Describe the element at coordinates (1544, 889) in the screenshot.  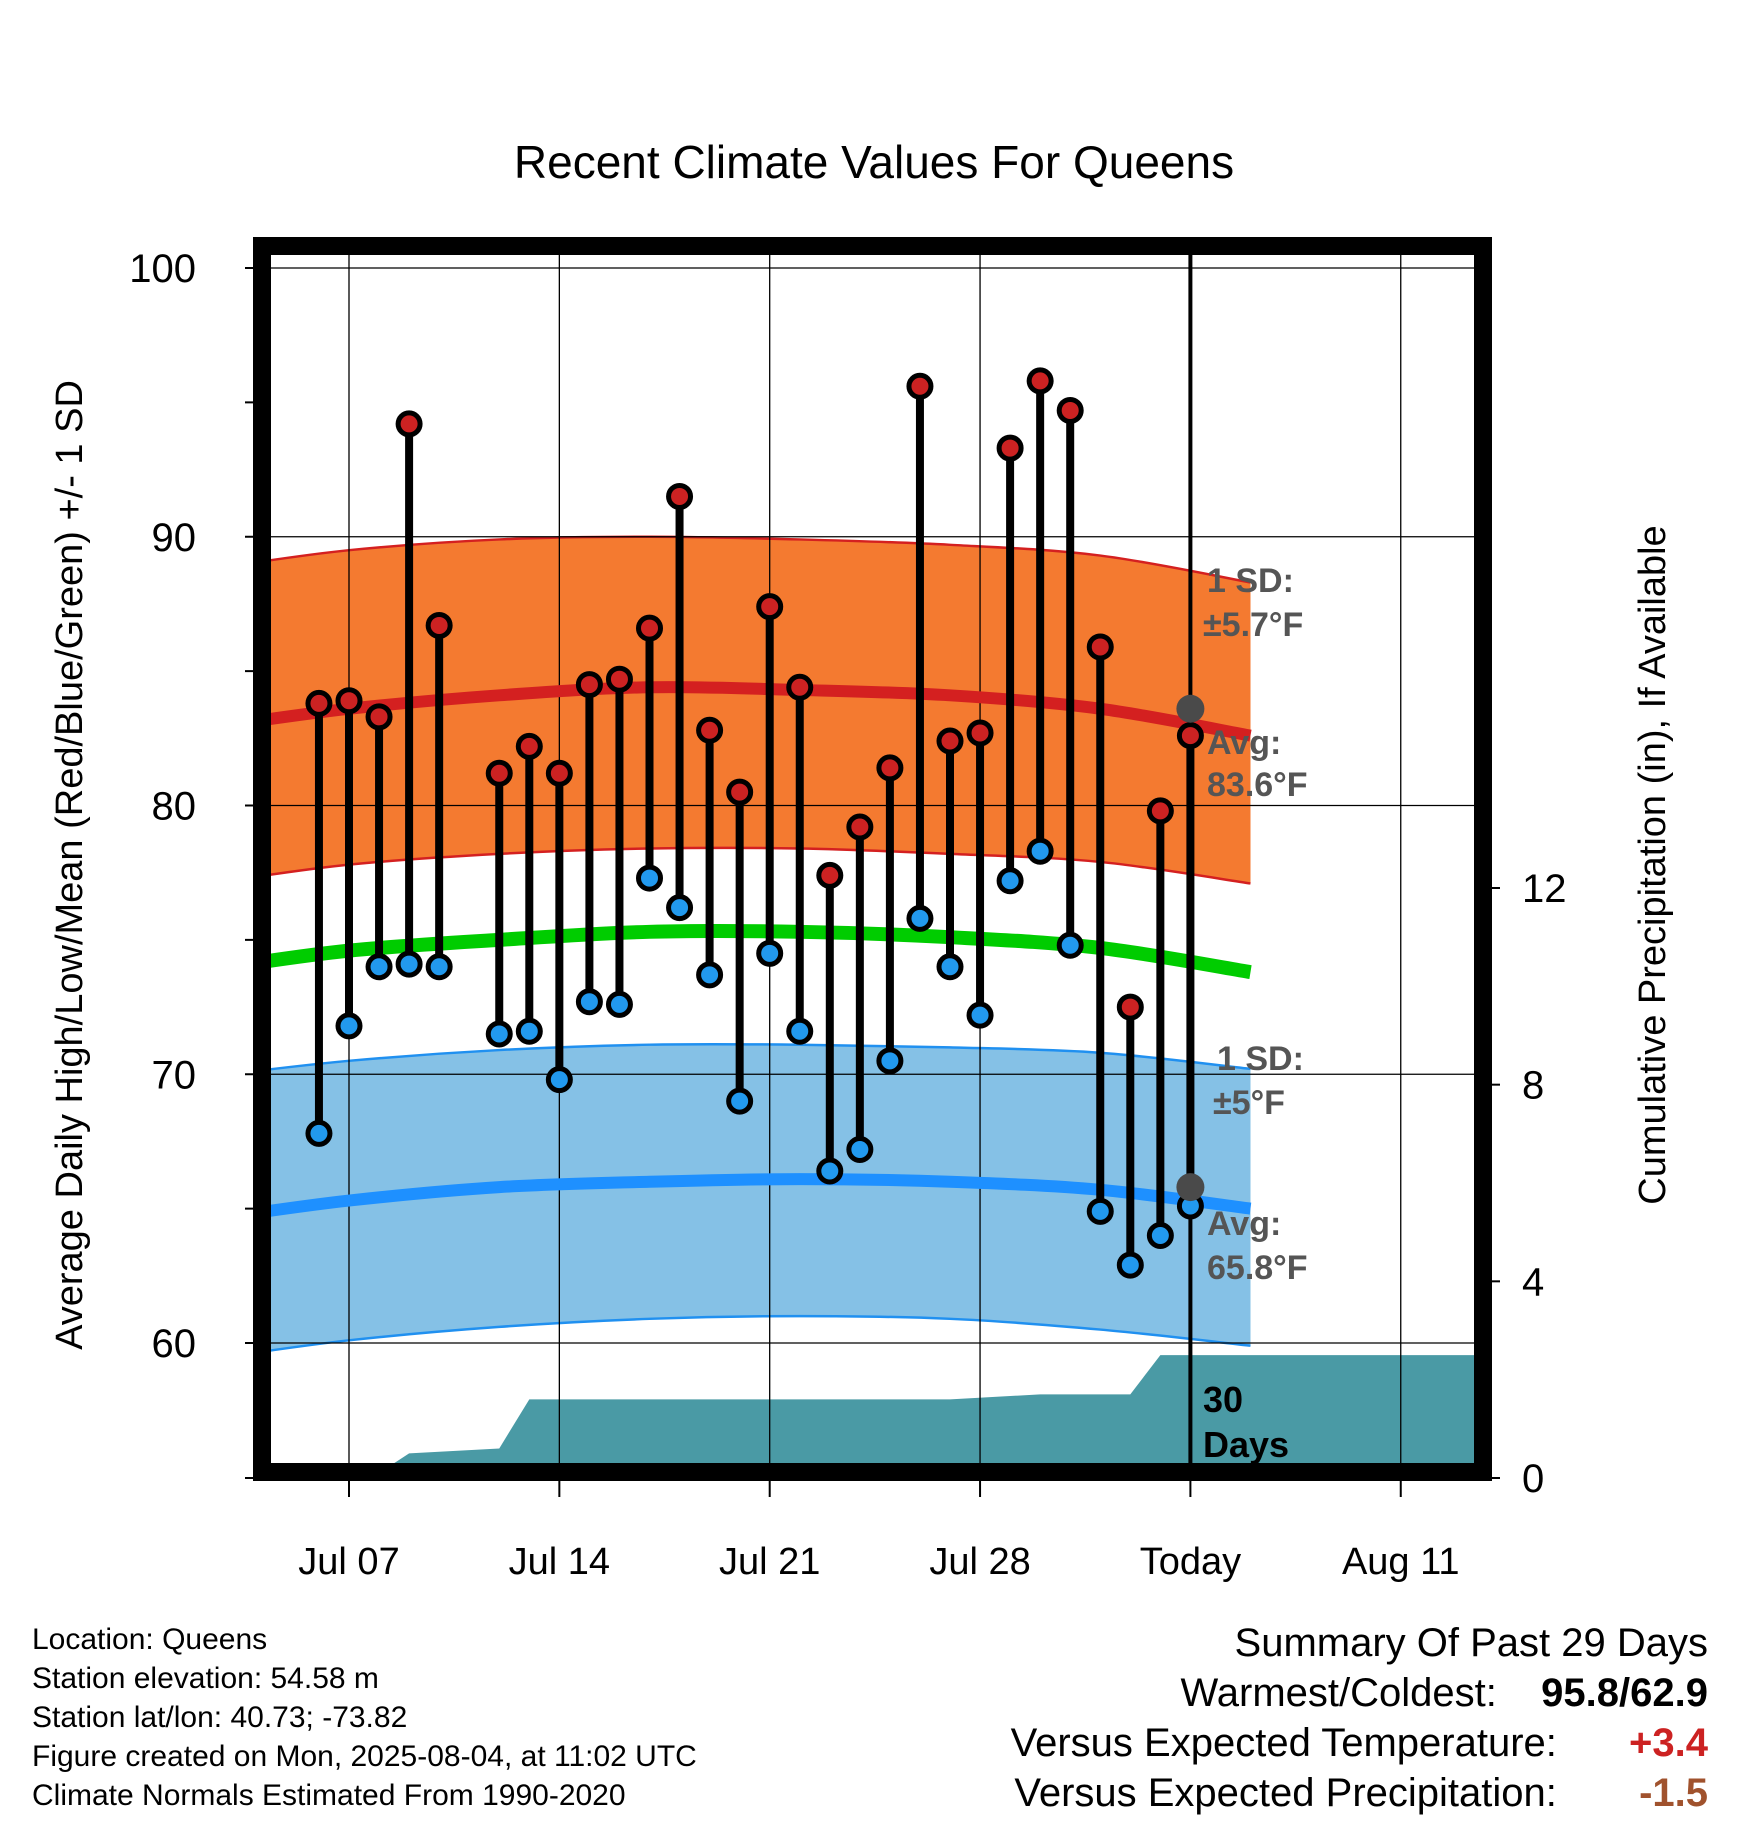
I see `y2-tick-label: 12` at that location.